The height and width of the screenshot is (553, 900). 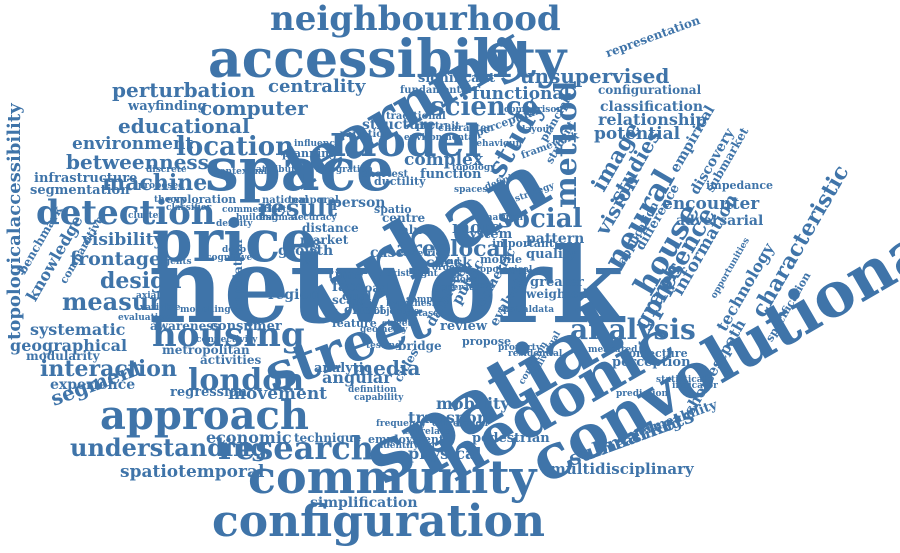 I want to click on word-geometry: geometry, so click(x=384, y=330).